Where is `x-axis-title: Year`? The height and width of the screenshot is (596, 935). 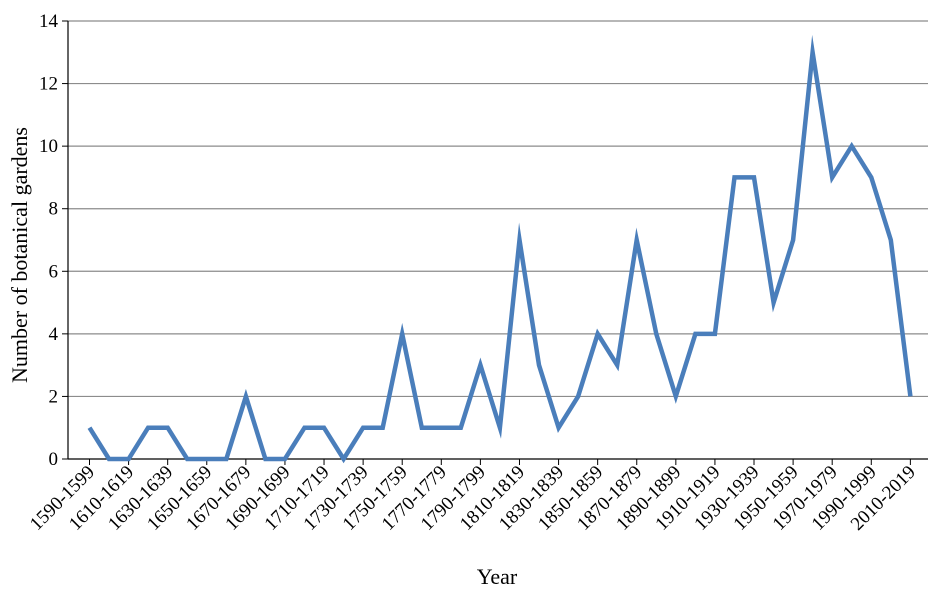
x-axis-title: Year is located at coordinates (497, 576).